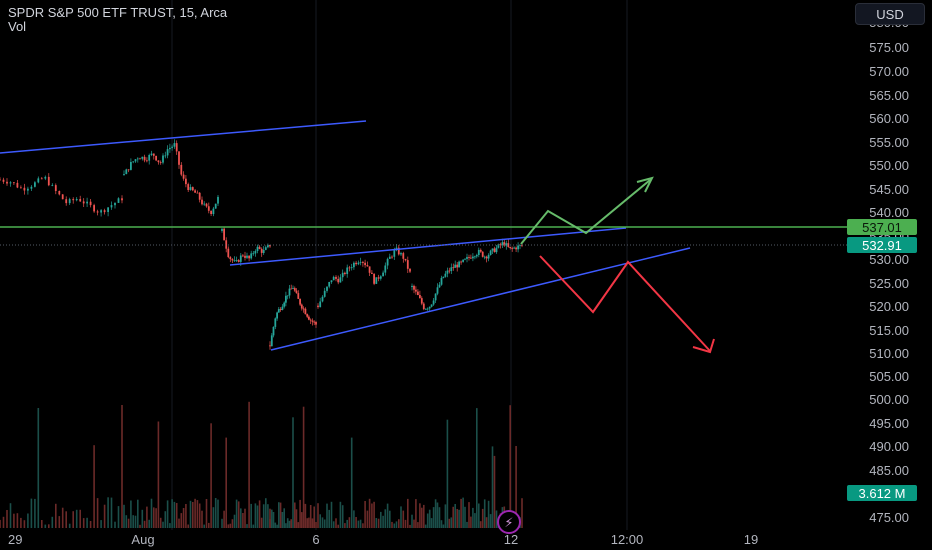 Image resolution: width=932 pixels, height=550 pixels. Describe the element at coordinates (889, 47) in the screenshot. I see `price-tick-label: 575.00` at that location.